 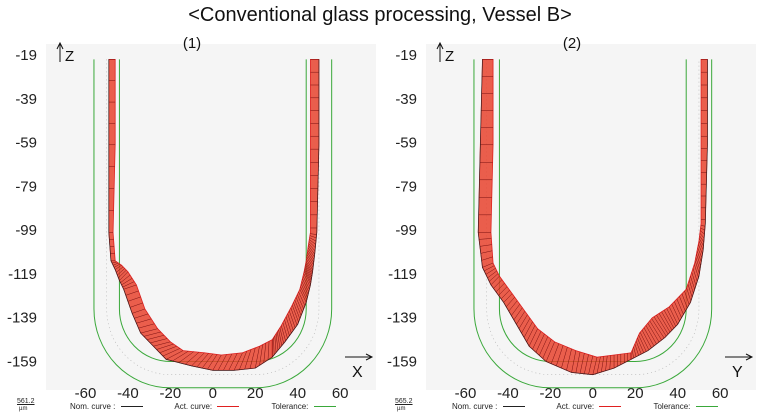 What do you see at coordinates (406, 99) in the screenshot?
I see `y-tick-label: -39` at bounding box center [406, 99].